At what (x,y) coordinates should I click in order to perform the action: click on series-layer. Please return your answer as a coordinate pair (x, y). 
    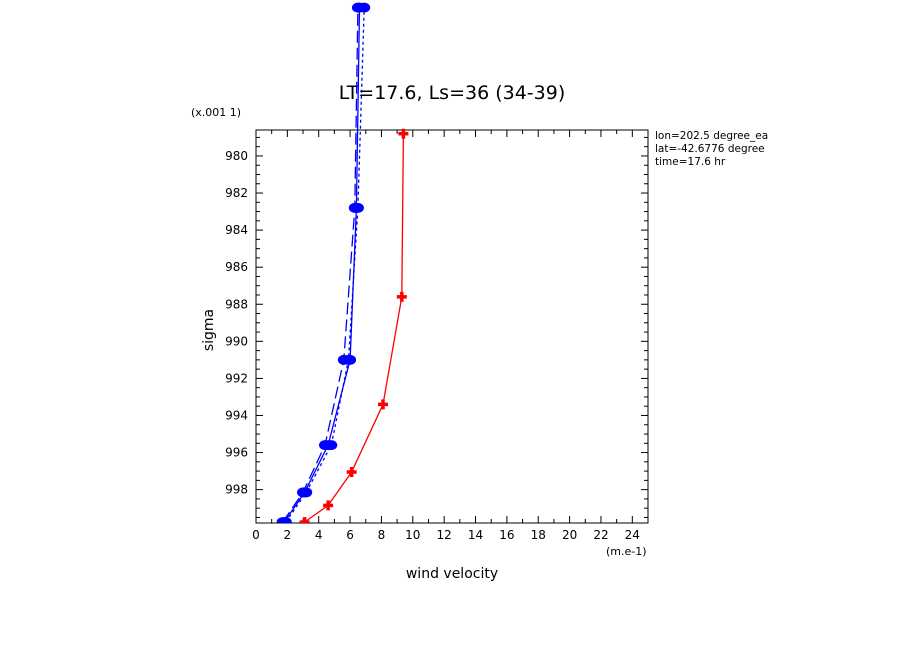
    Looking at the image, I should click on (342, 262).